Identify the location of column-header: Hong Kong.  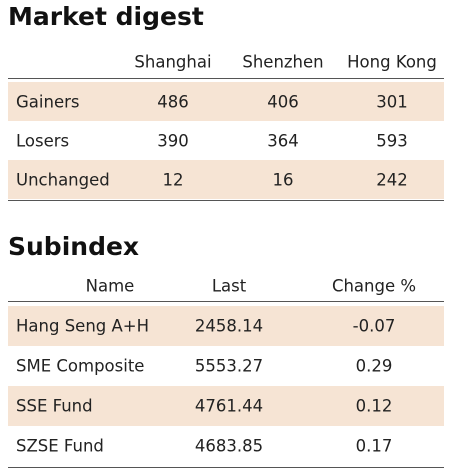
(392, 62).